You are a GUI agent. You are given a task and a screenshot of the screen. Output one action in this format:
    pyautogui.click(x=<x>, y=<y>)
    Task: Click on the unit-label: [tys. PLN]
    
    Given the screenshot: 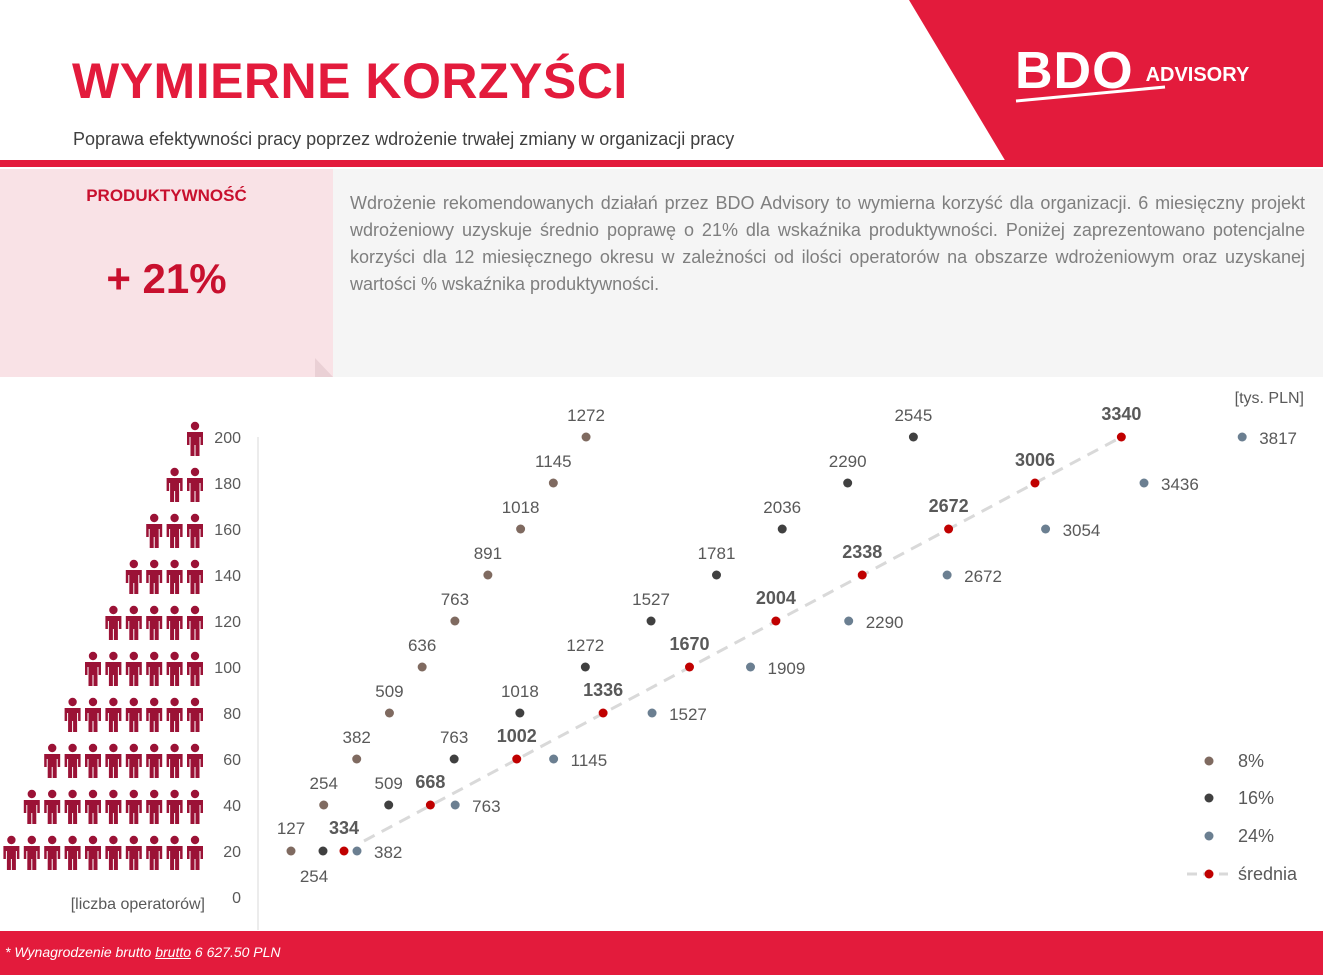 What is the action you would take?
    pyautogui.click(x=1269, y=398)
    